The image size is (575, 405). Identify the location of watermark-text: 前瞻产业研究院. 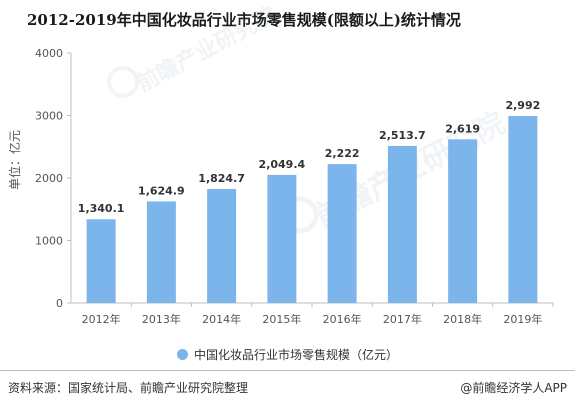
(207, 49).